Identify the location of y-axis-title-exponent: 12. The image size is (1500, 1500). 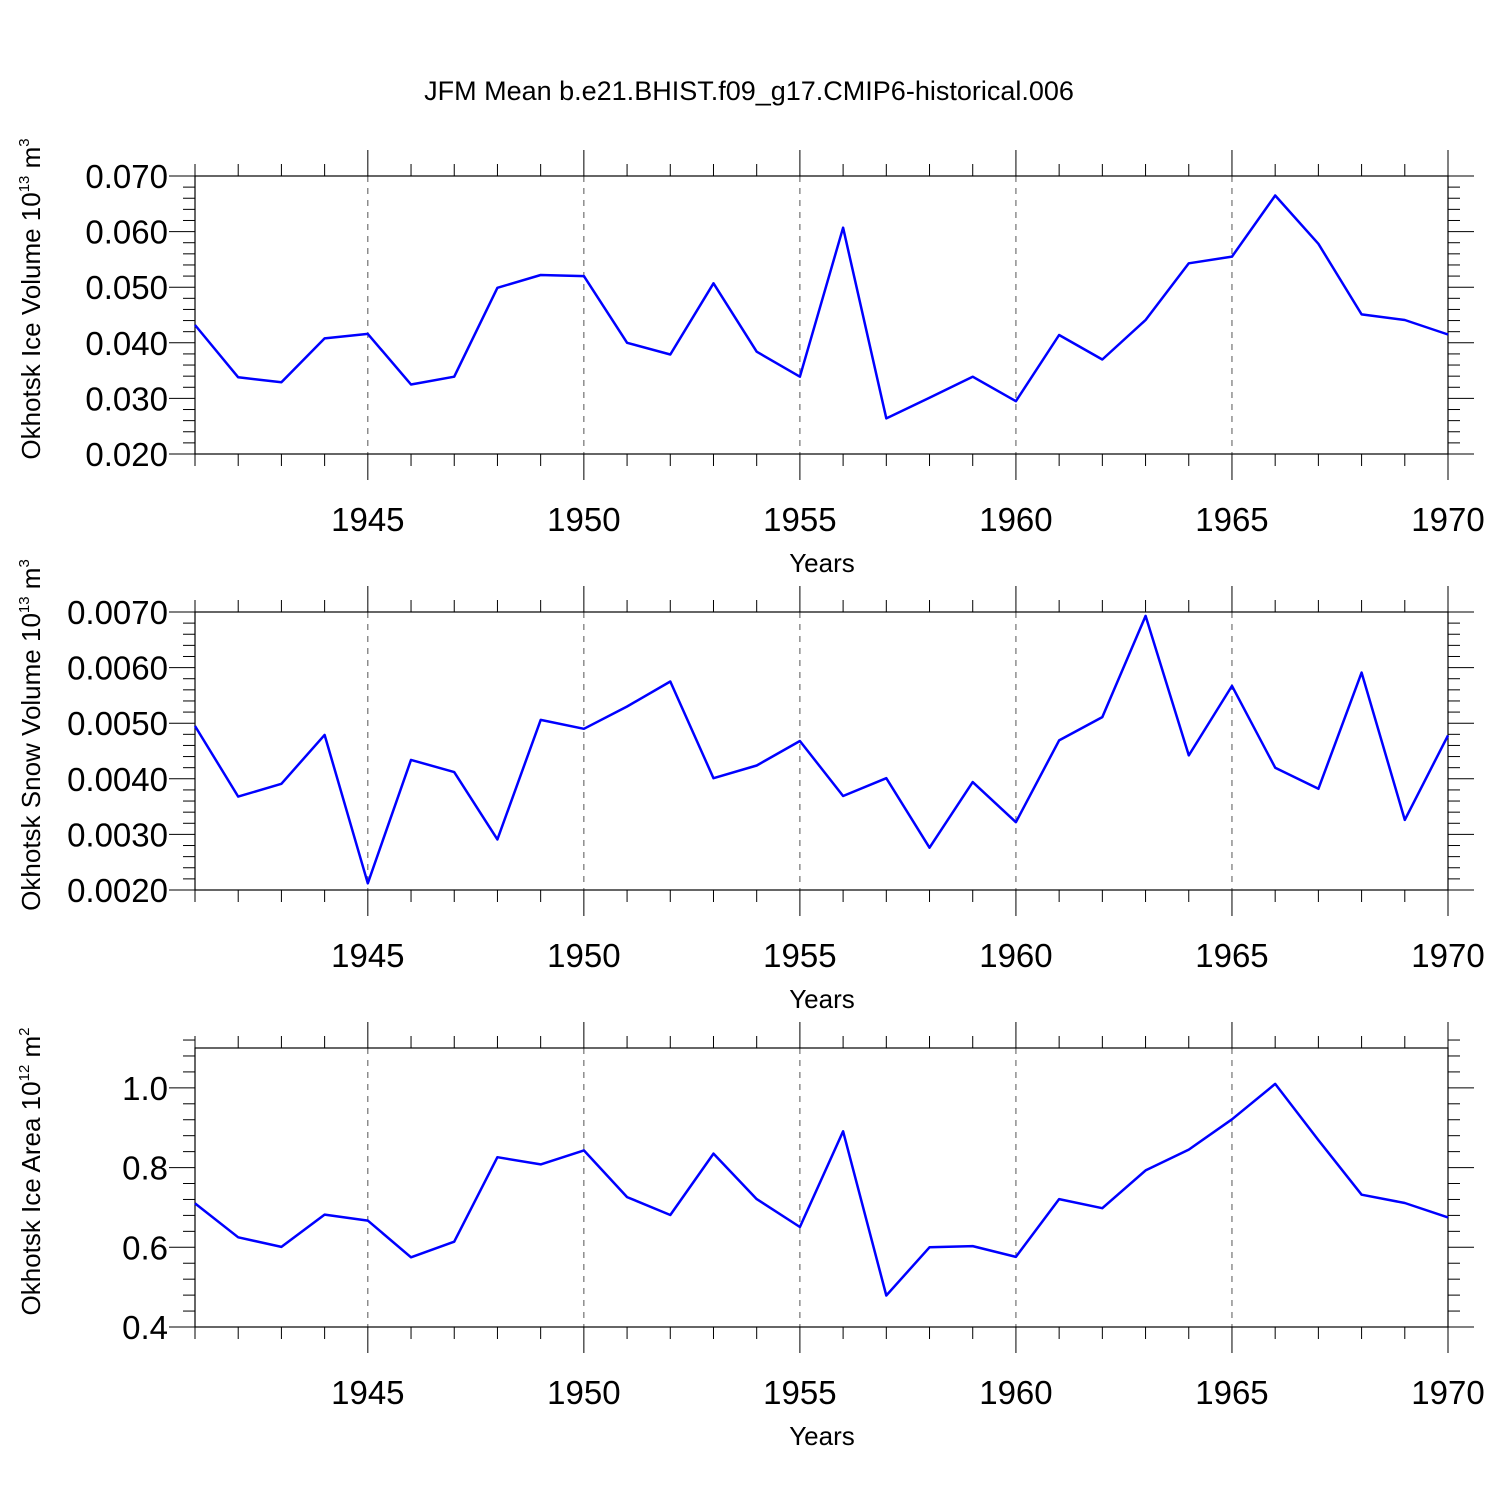
(24, 1073).